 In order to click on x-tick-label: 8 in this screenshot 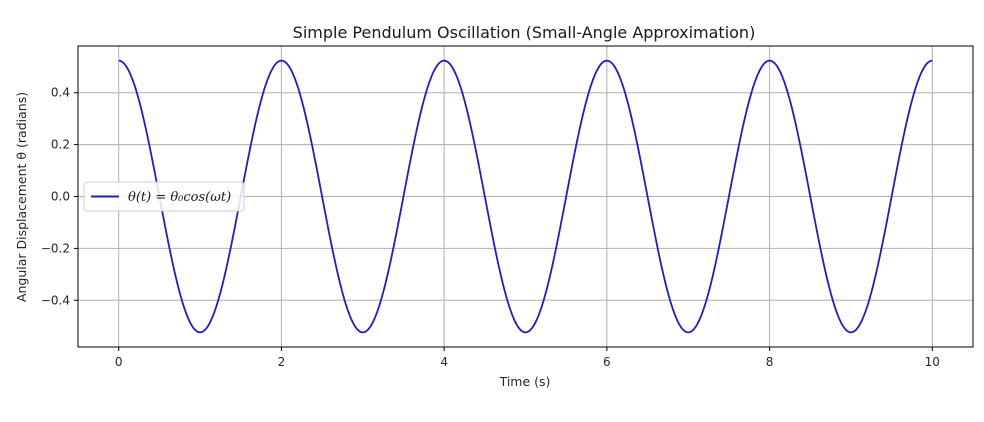, I will do `click(770, 362)`.